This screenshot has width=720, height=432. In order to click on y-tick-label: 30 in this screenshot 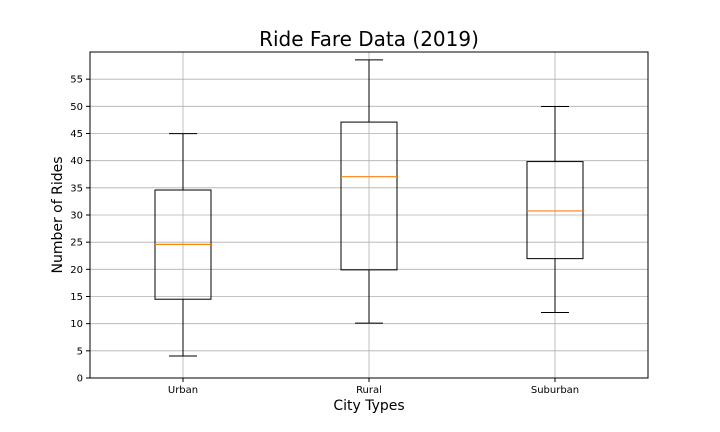, I will do `click(76, 216)`.